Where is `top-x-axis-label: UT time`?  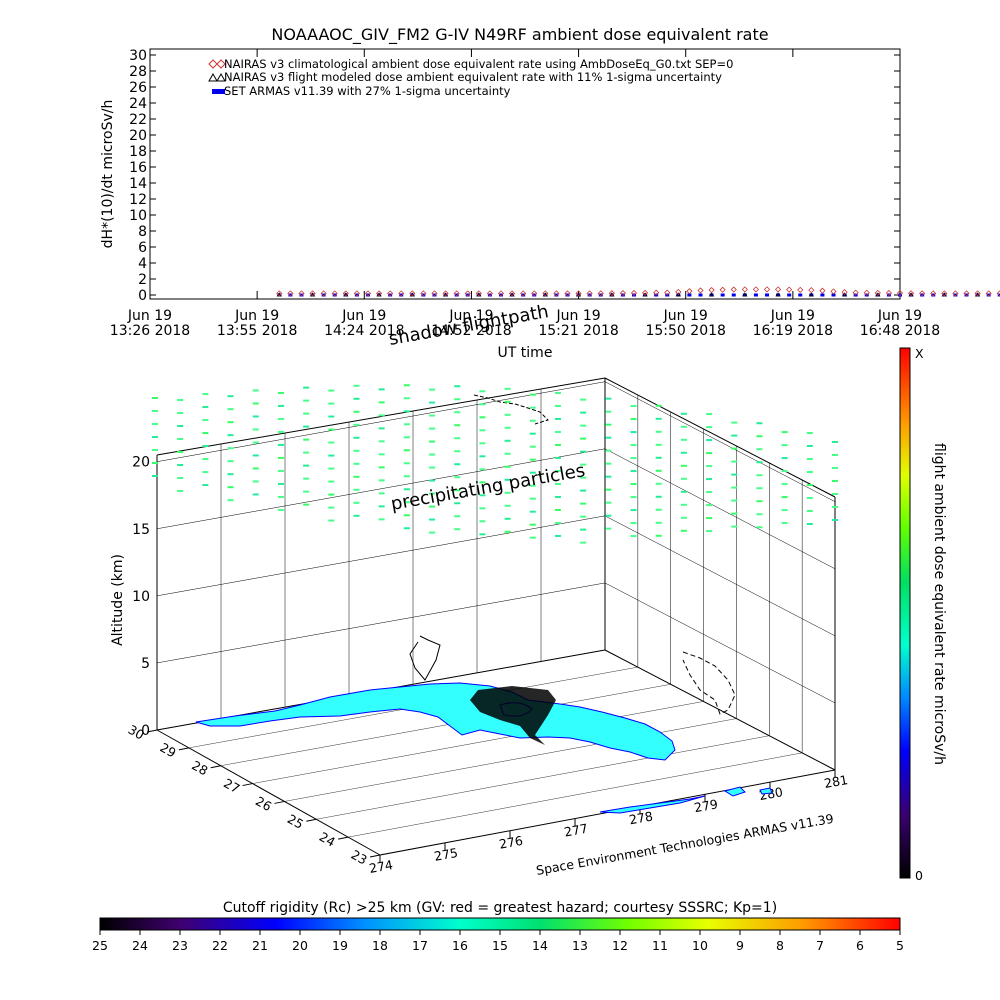 top-x-axis-label: UT time is located at coordinates (525, 353).